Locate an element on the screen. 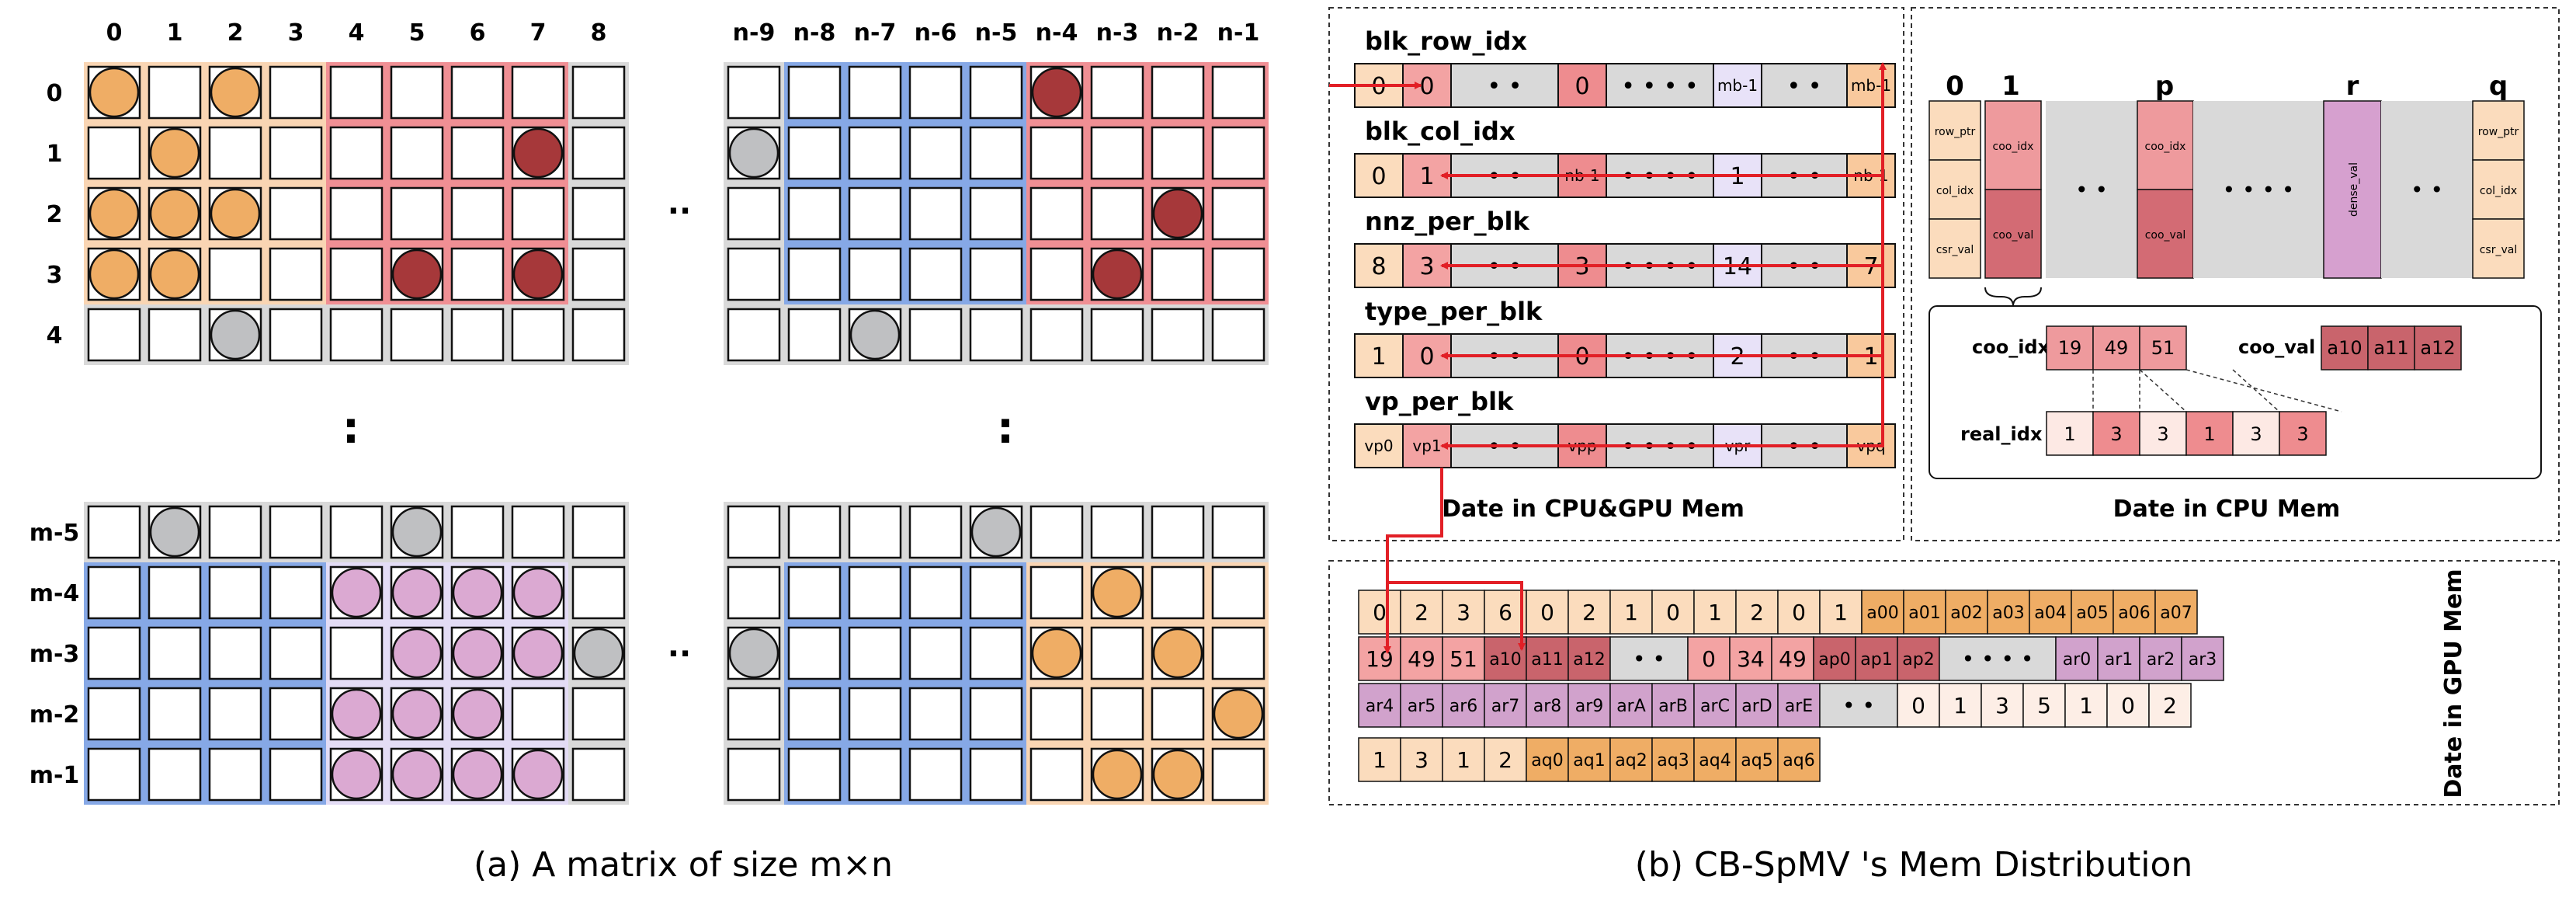 The height and width of the screenshot is (901, 2576). row-label: m-5 is located at coordinates (55, 533).